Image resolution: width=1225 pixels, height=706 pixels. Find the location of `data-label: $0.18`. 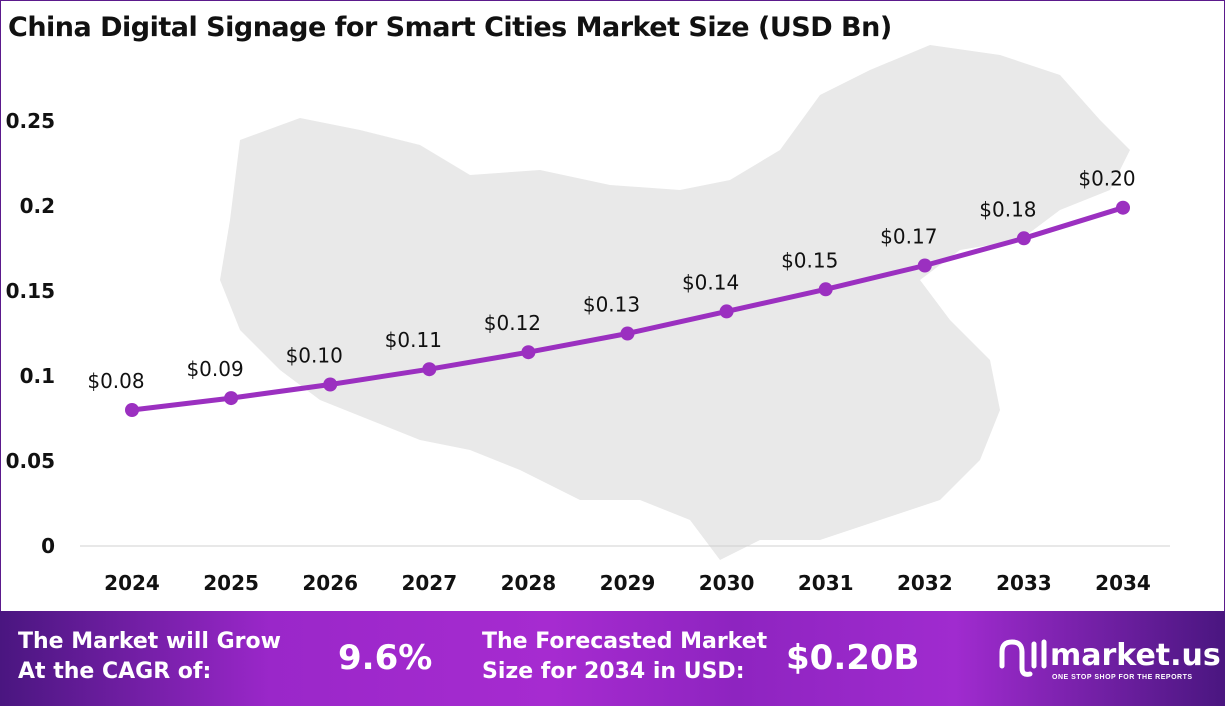

data-label: $0.18 is located at coordinates (1007, 209).